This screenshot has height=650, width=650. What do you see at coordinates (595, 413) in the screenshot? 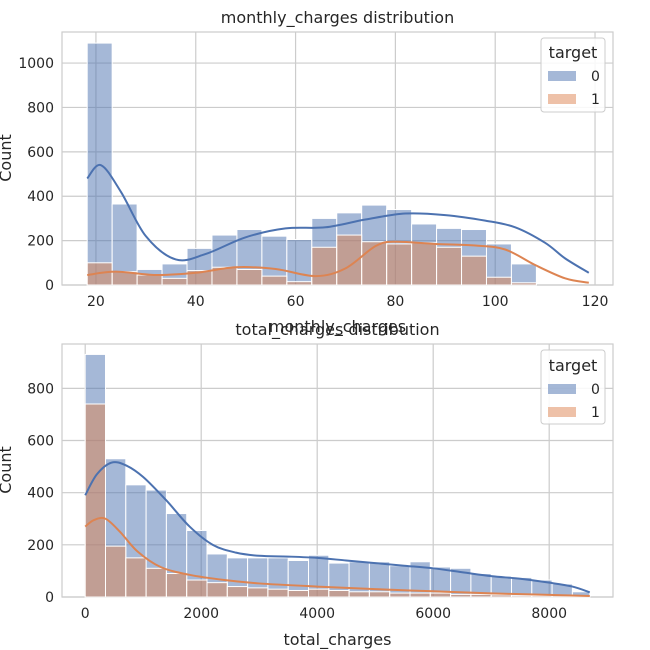
I see `legend-label-1-2: 1` at bounding box center [595, 413].